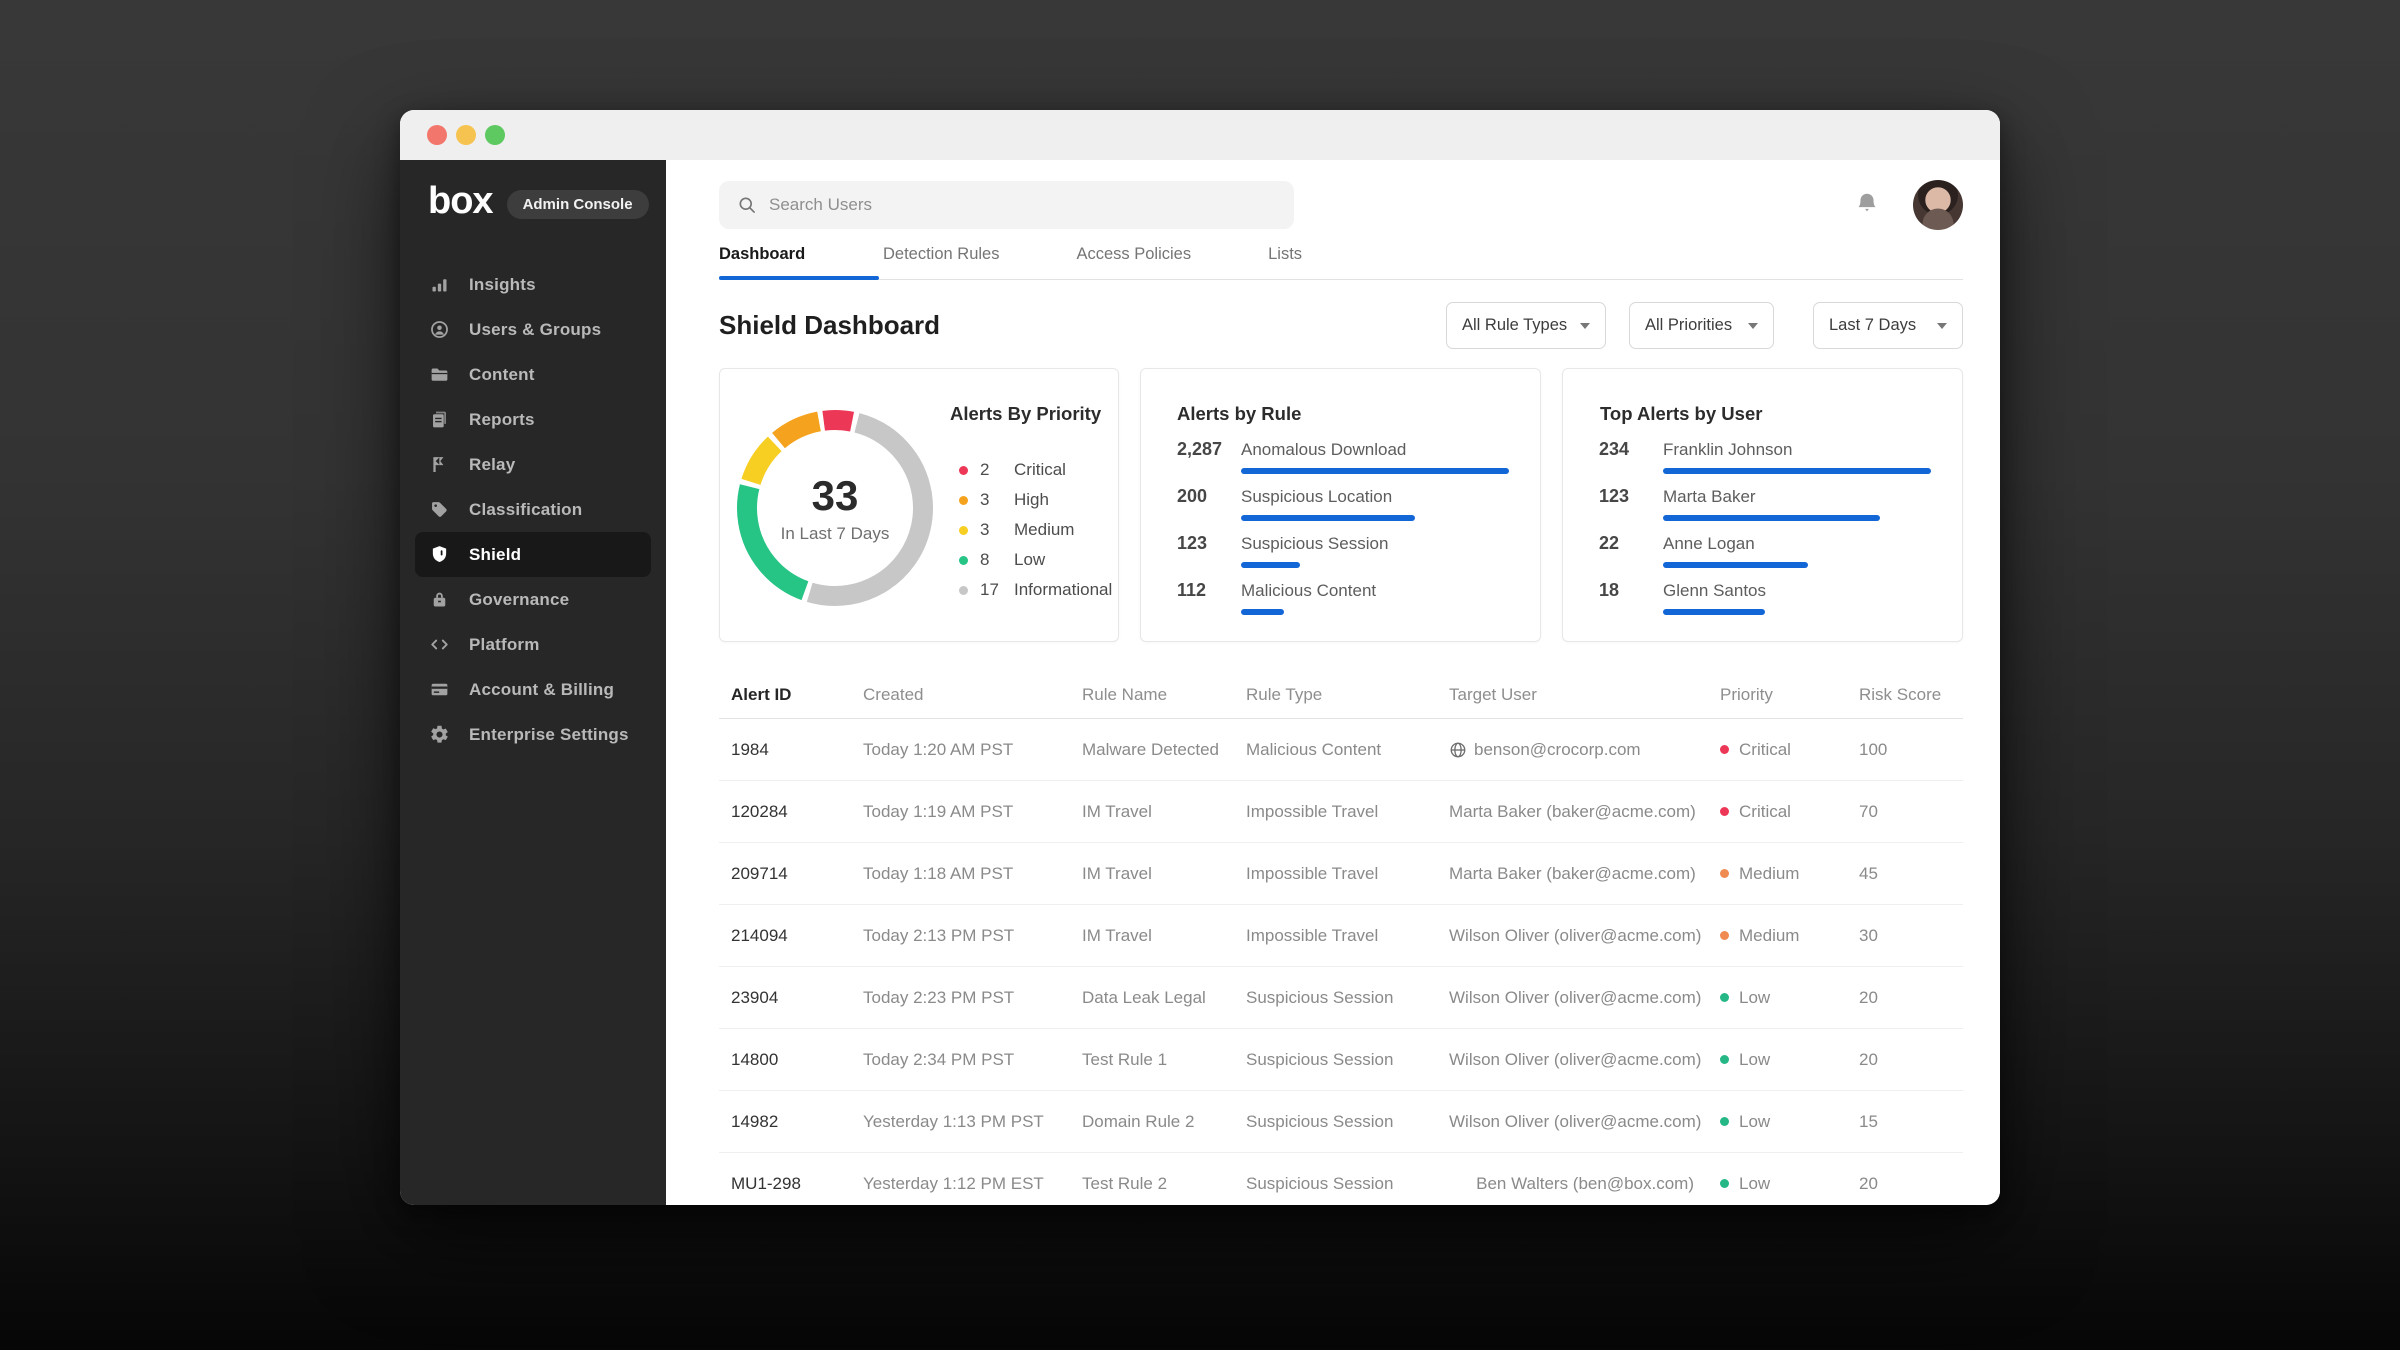 The image size is (2400, 1350). What do you see at coordinates (938, 873) in the screenshot?
I see `cell-created: Today 1:18 AM PST` at bounding box center [938, 873].